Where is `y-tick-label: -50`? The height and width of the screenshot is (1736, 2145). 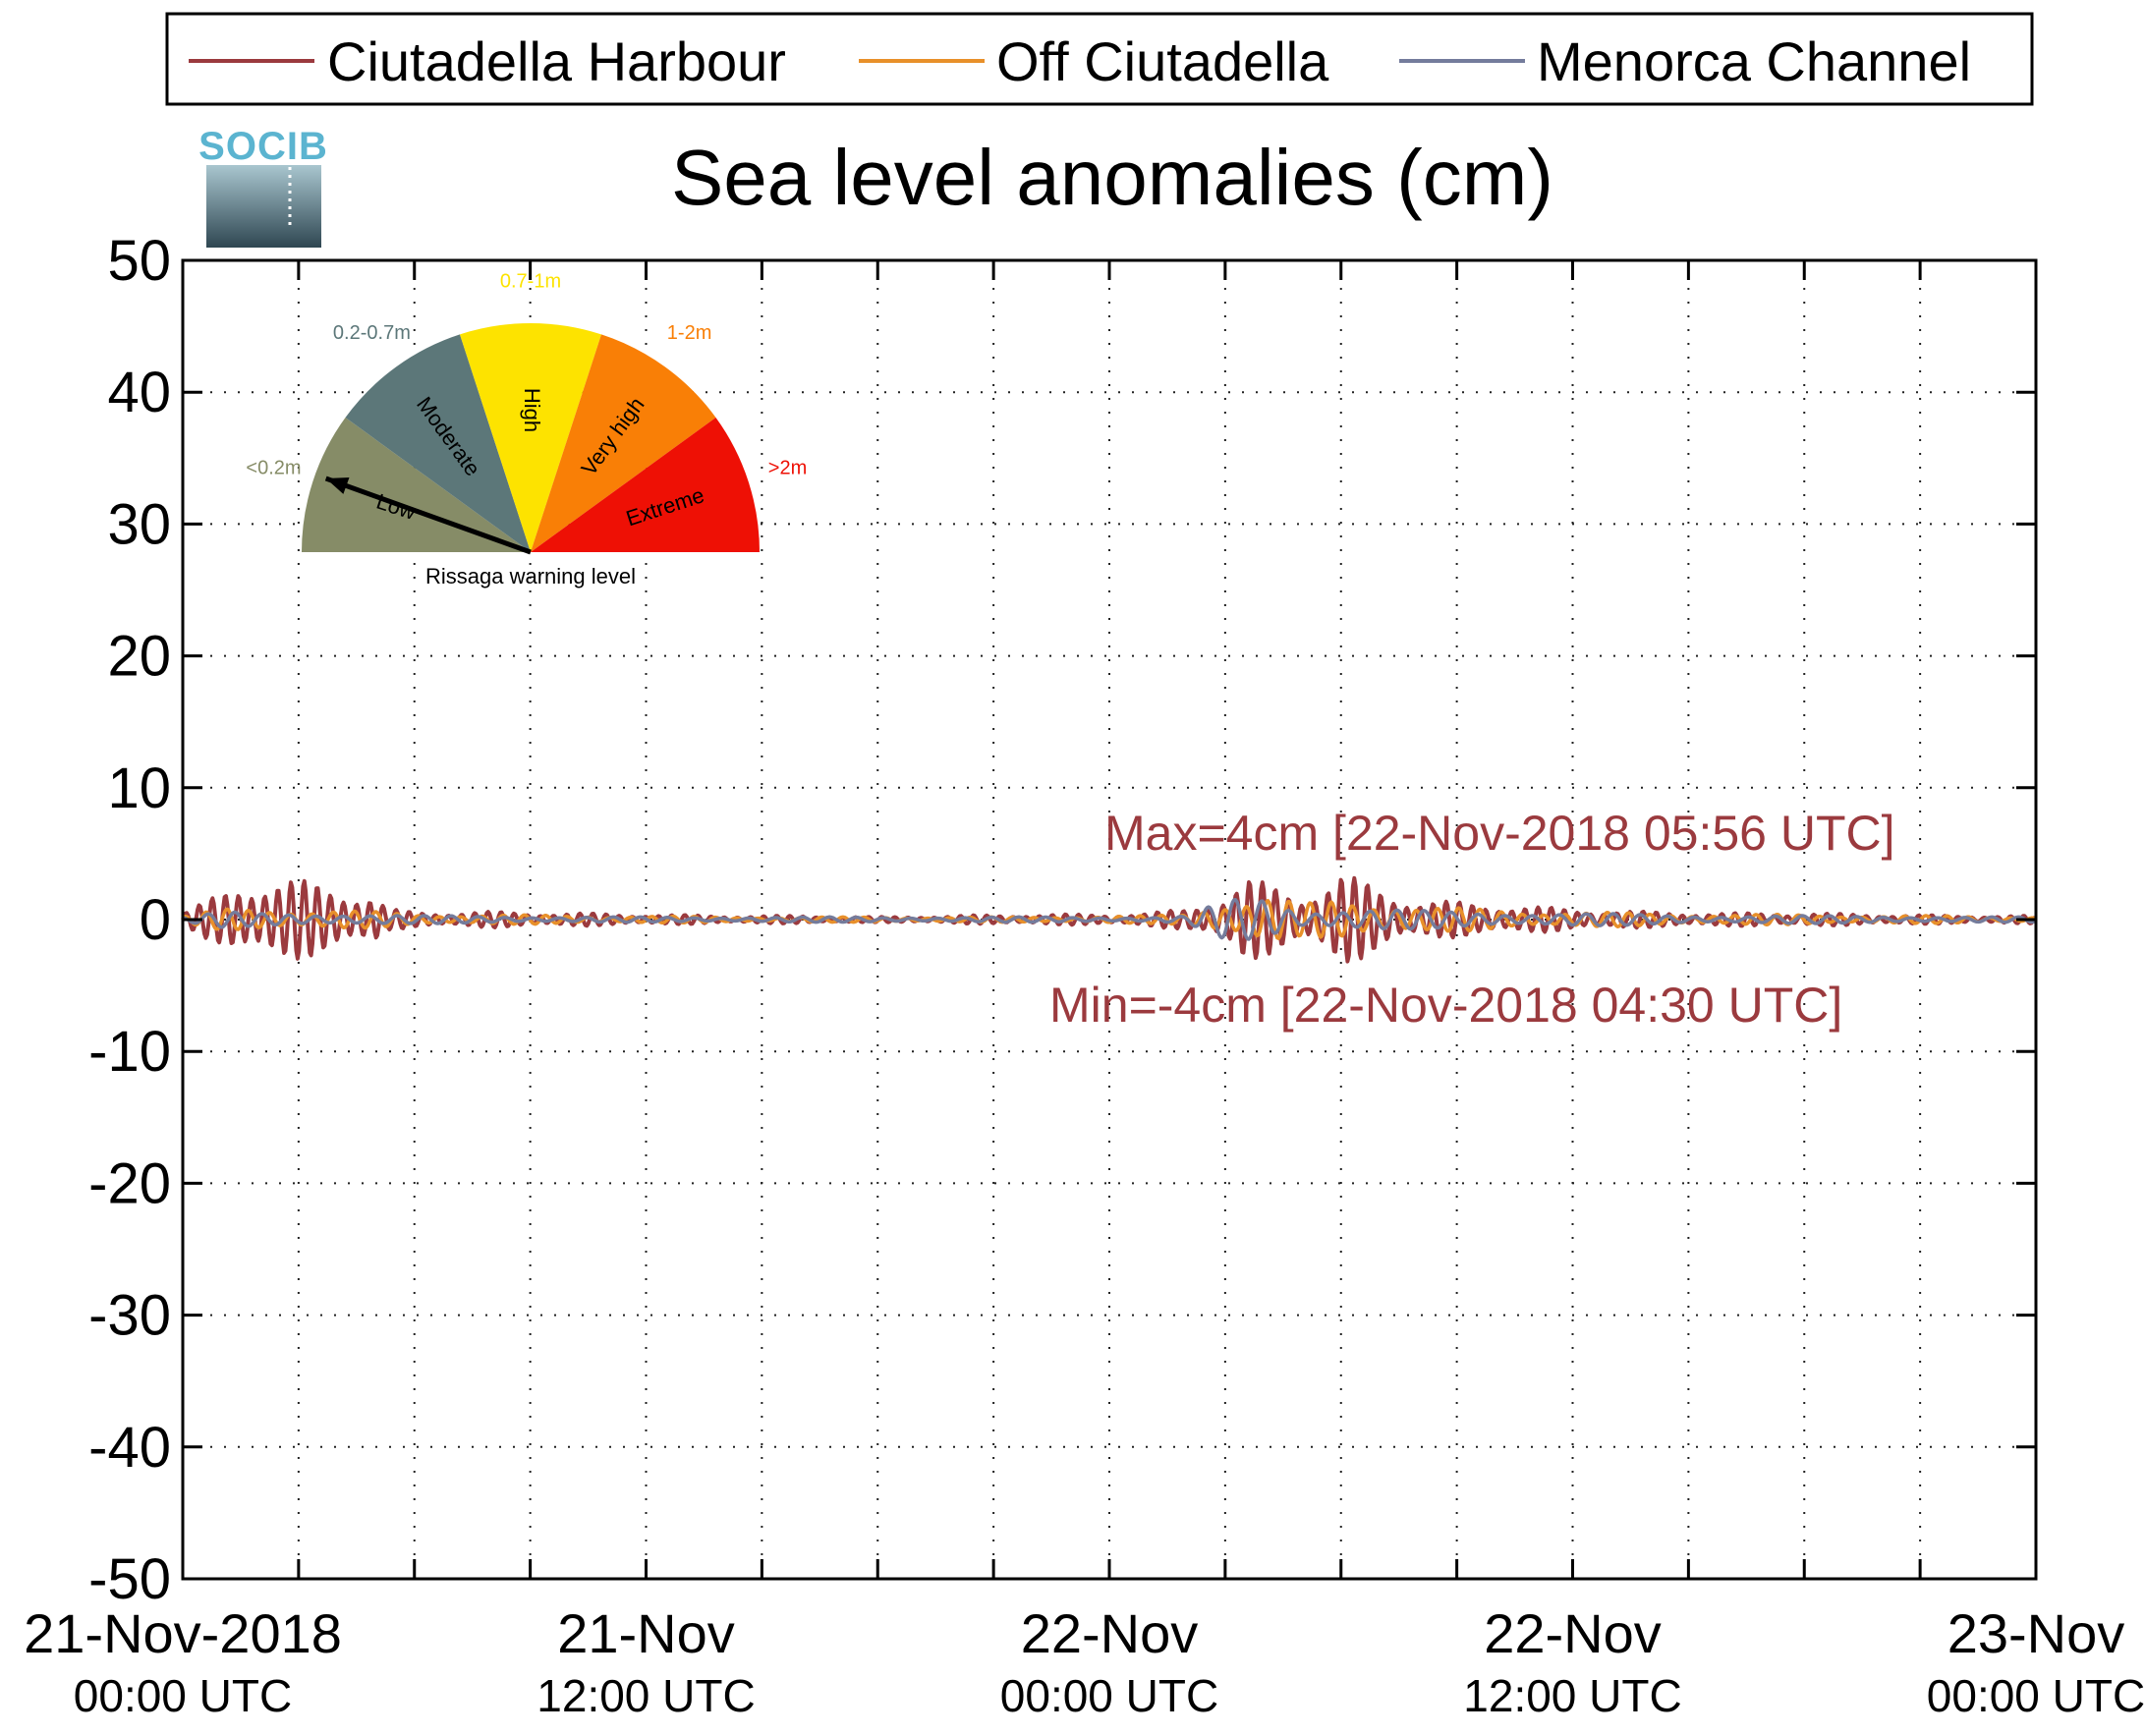
y-tick-label: -50 is located at coordinates (129, 1579).